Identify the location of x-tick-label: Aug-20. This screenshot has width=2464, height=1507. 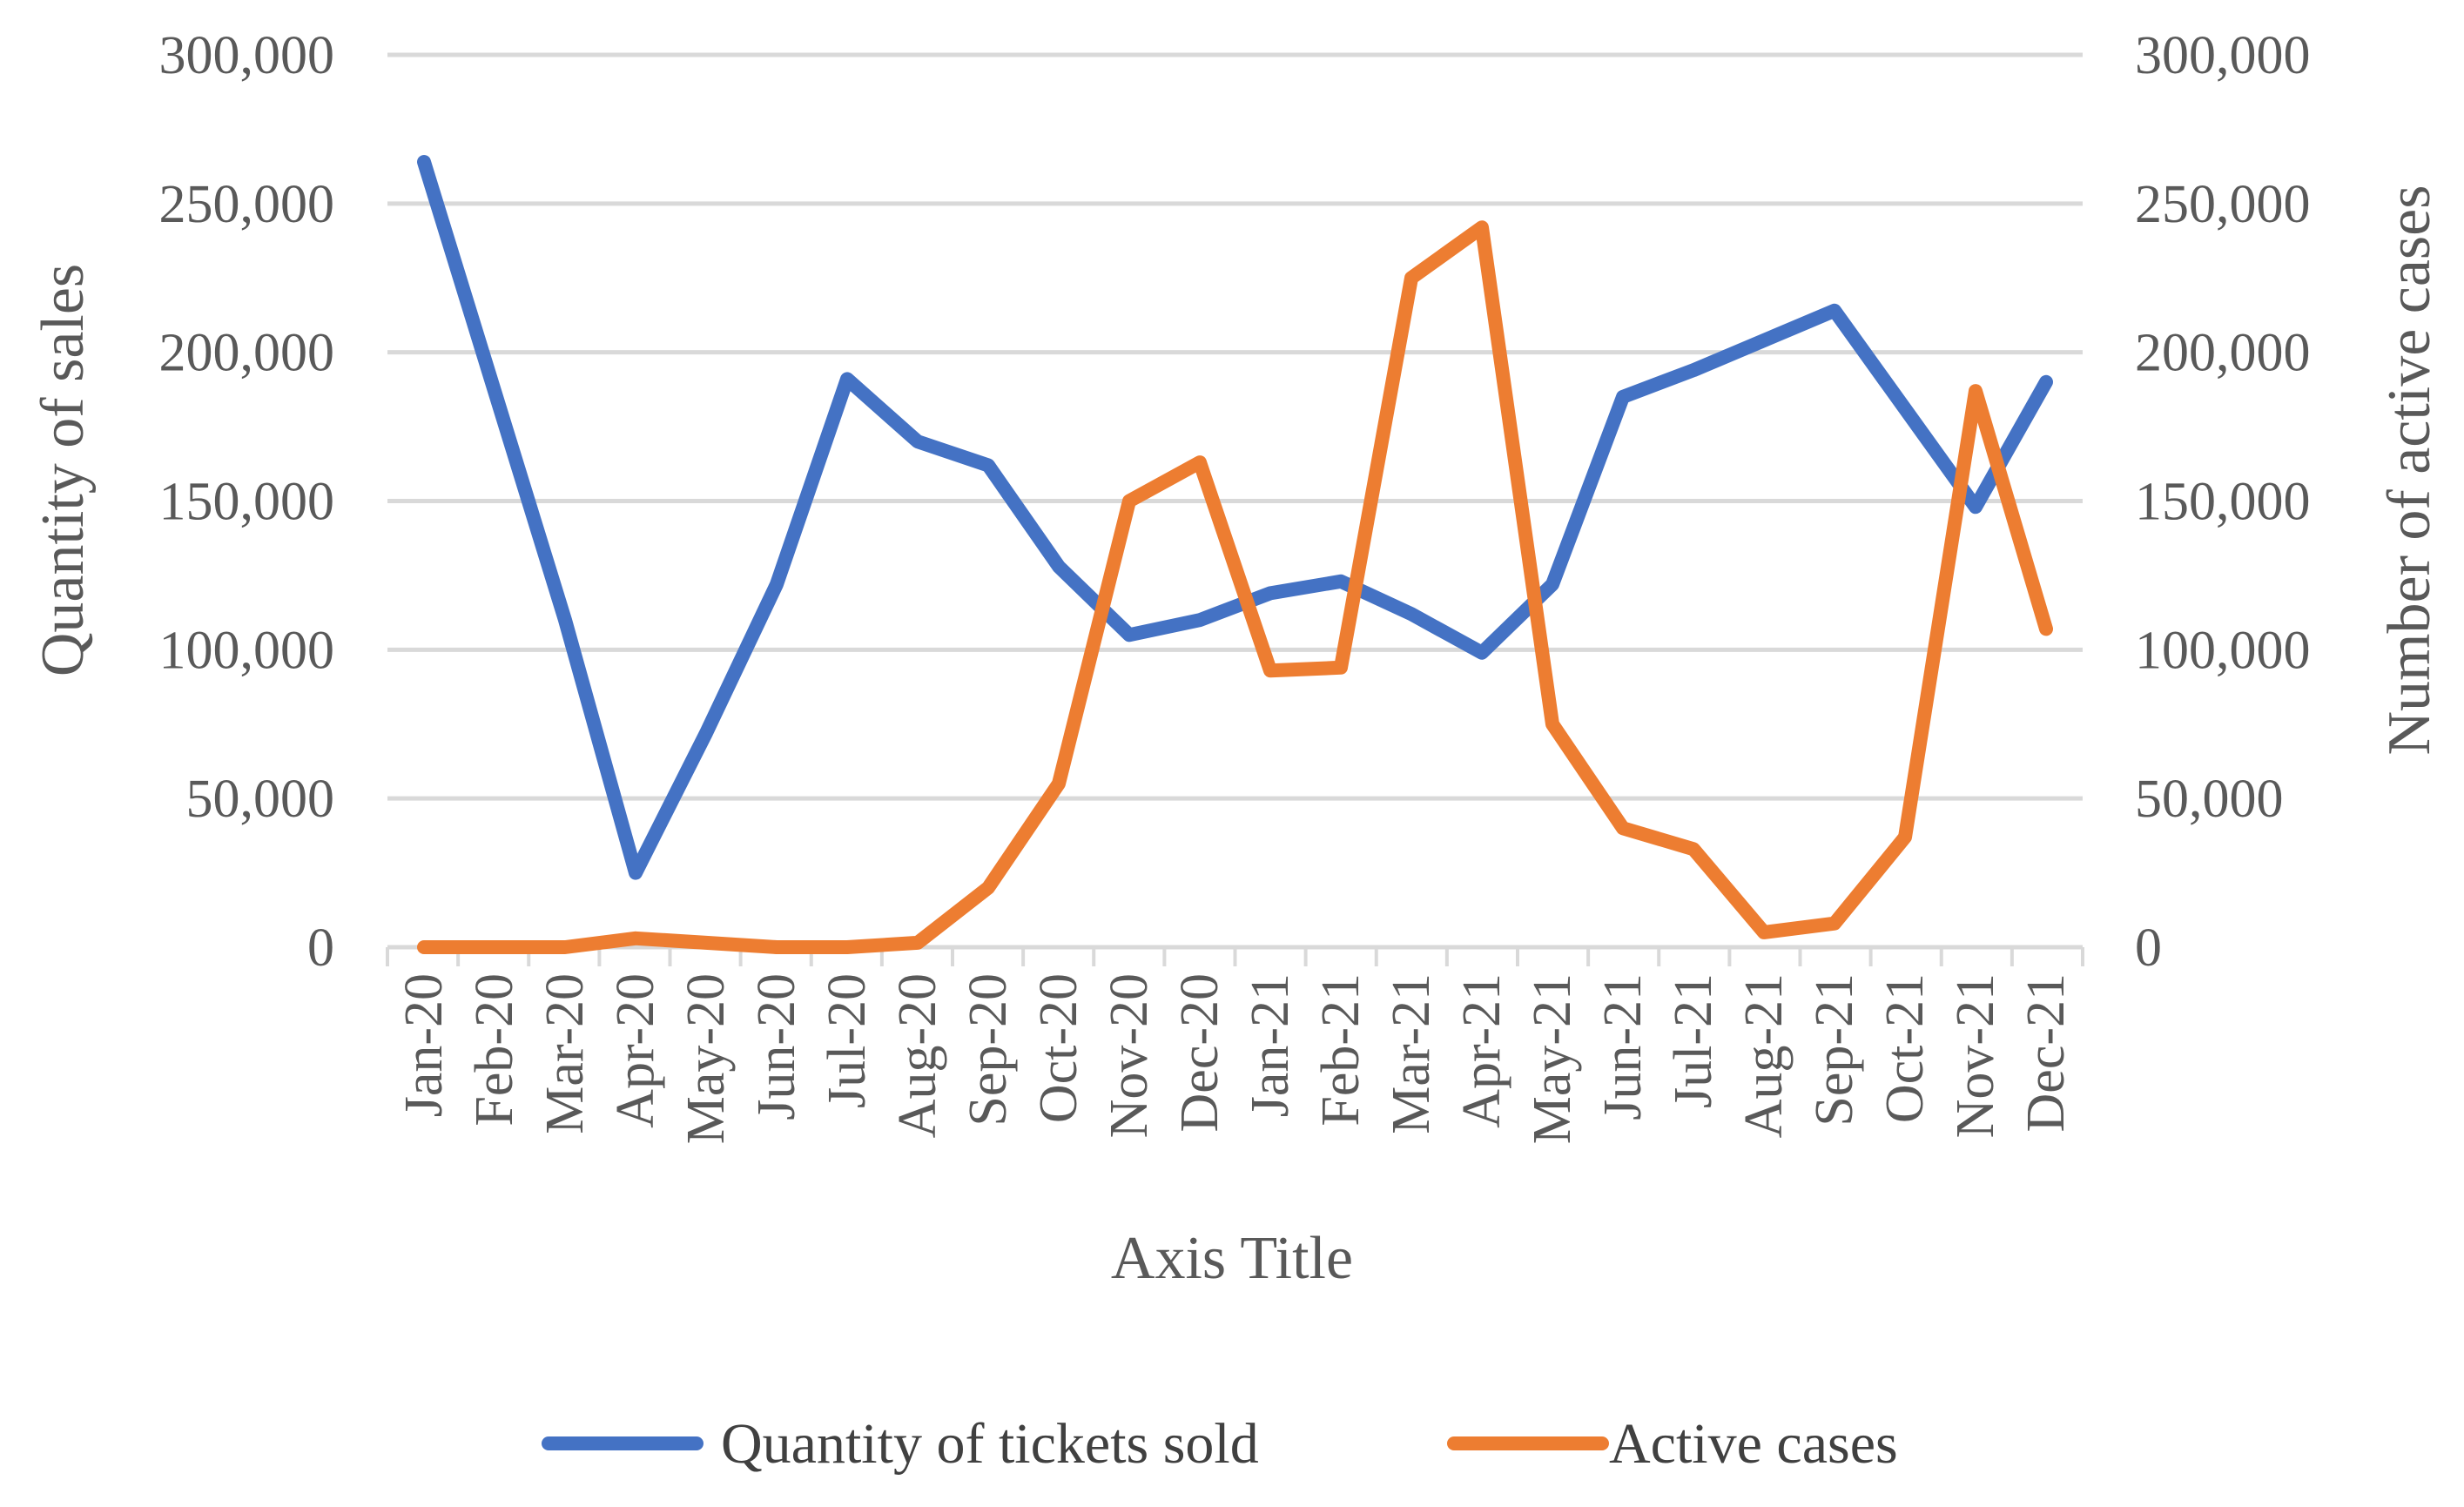
(918, 1055).